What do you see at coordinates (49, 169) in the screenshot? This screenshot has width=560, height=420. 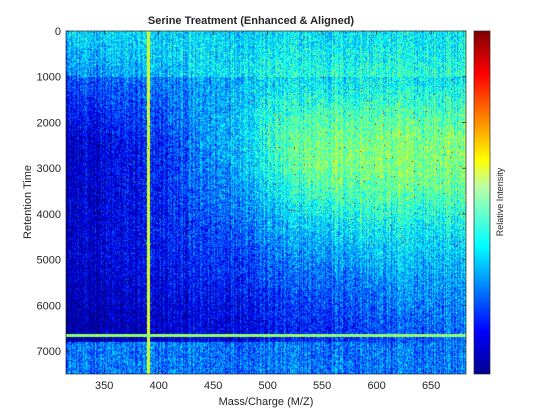 I see `y-tick-label: 3000` at bounding box center [49, 169].